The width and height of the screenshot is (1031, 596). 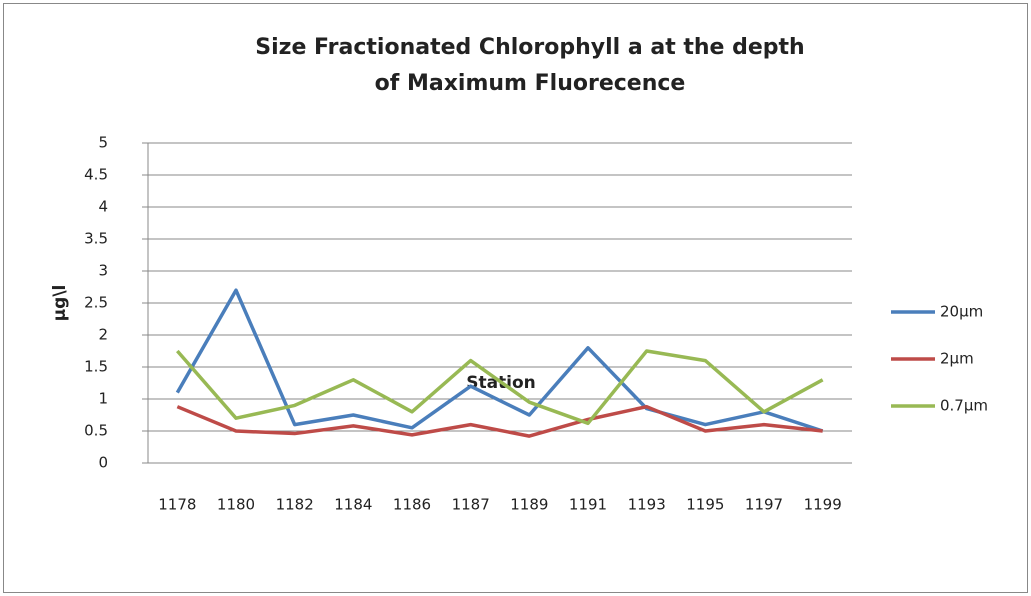 I want to click on y-tick-label: 5, so click(x=103, y=143).